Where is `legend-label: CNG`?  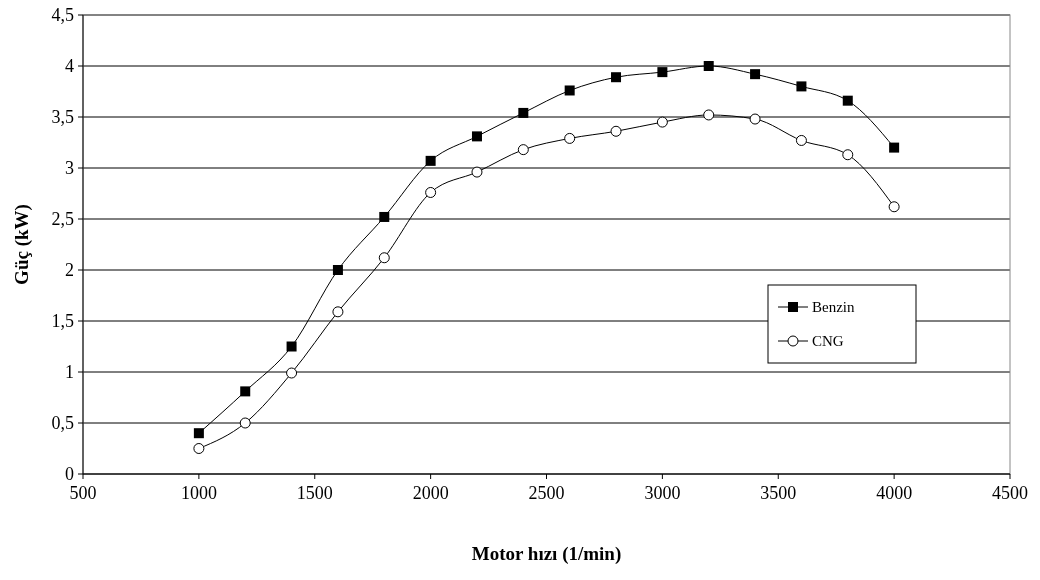 legend-label: CNG is located at coordinates (828, 341).